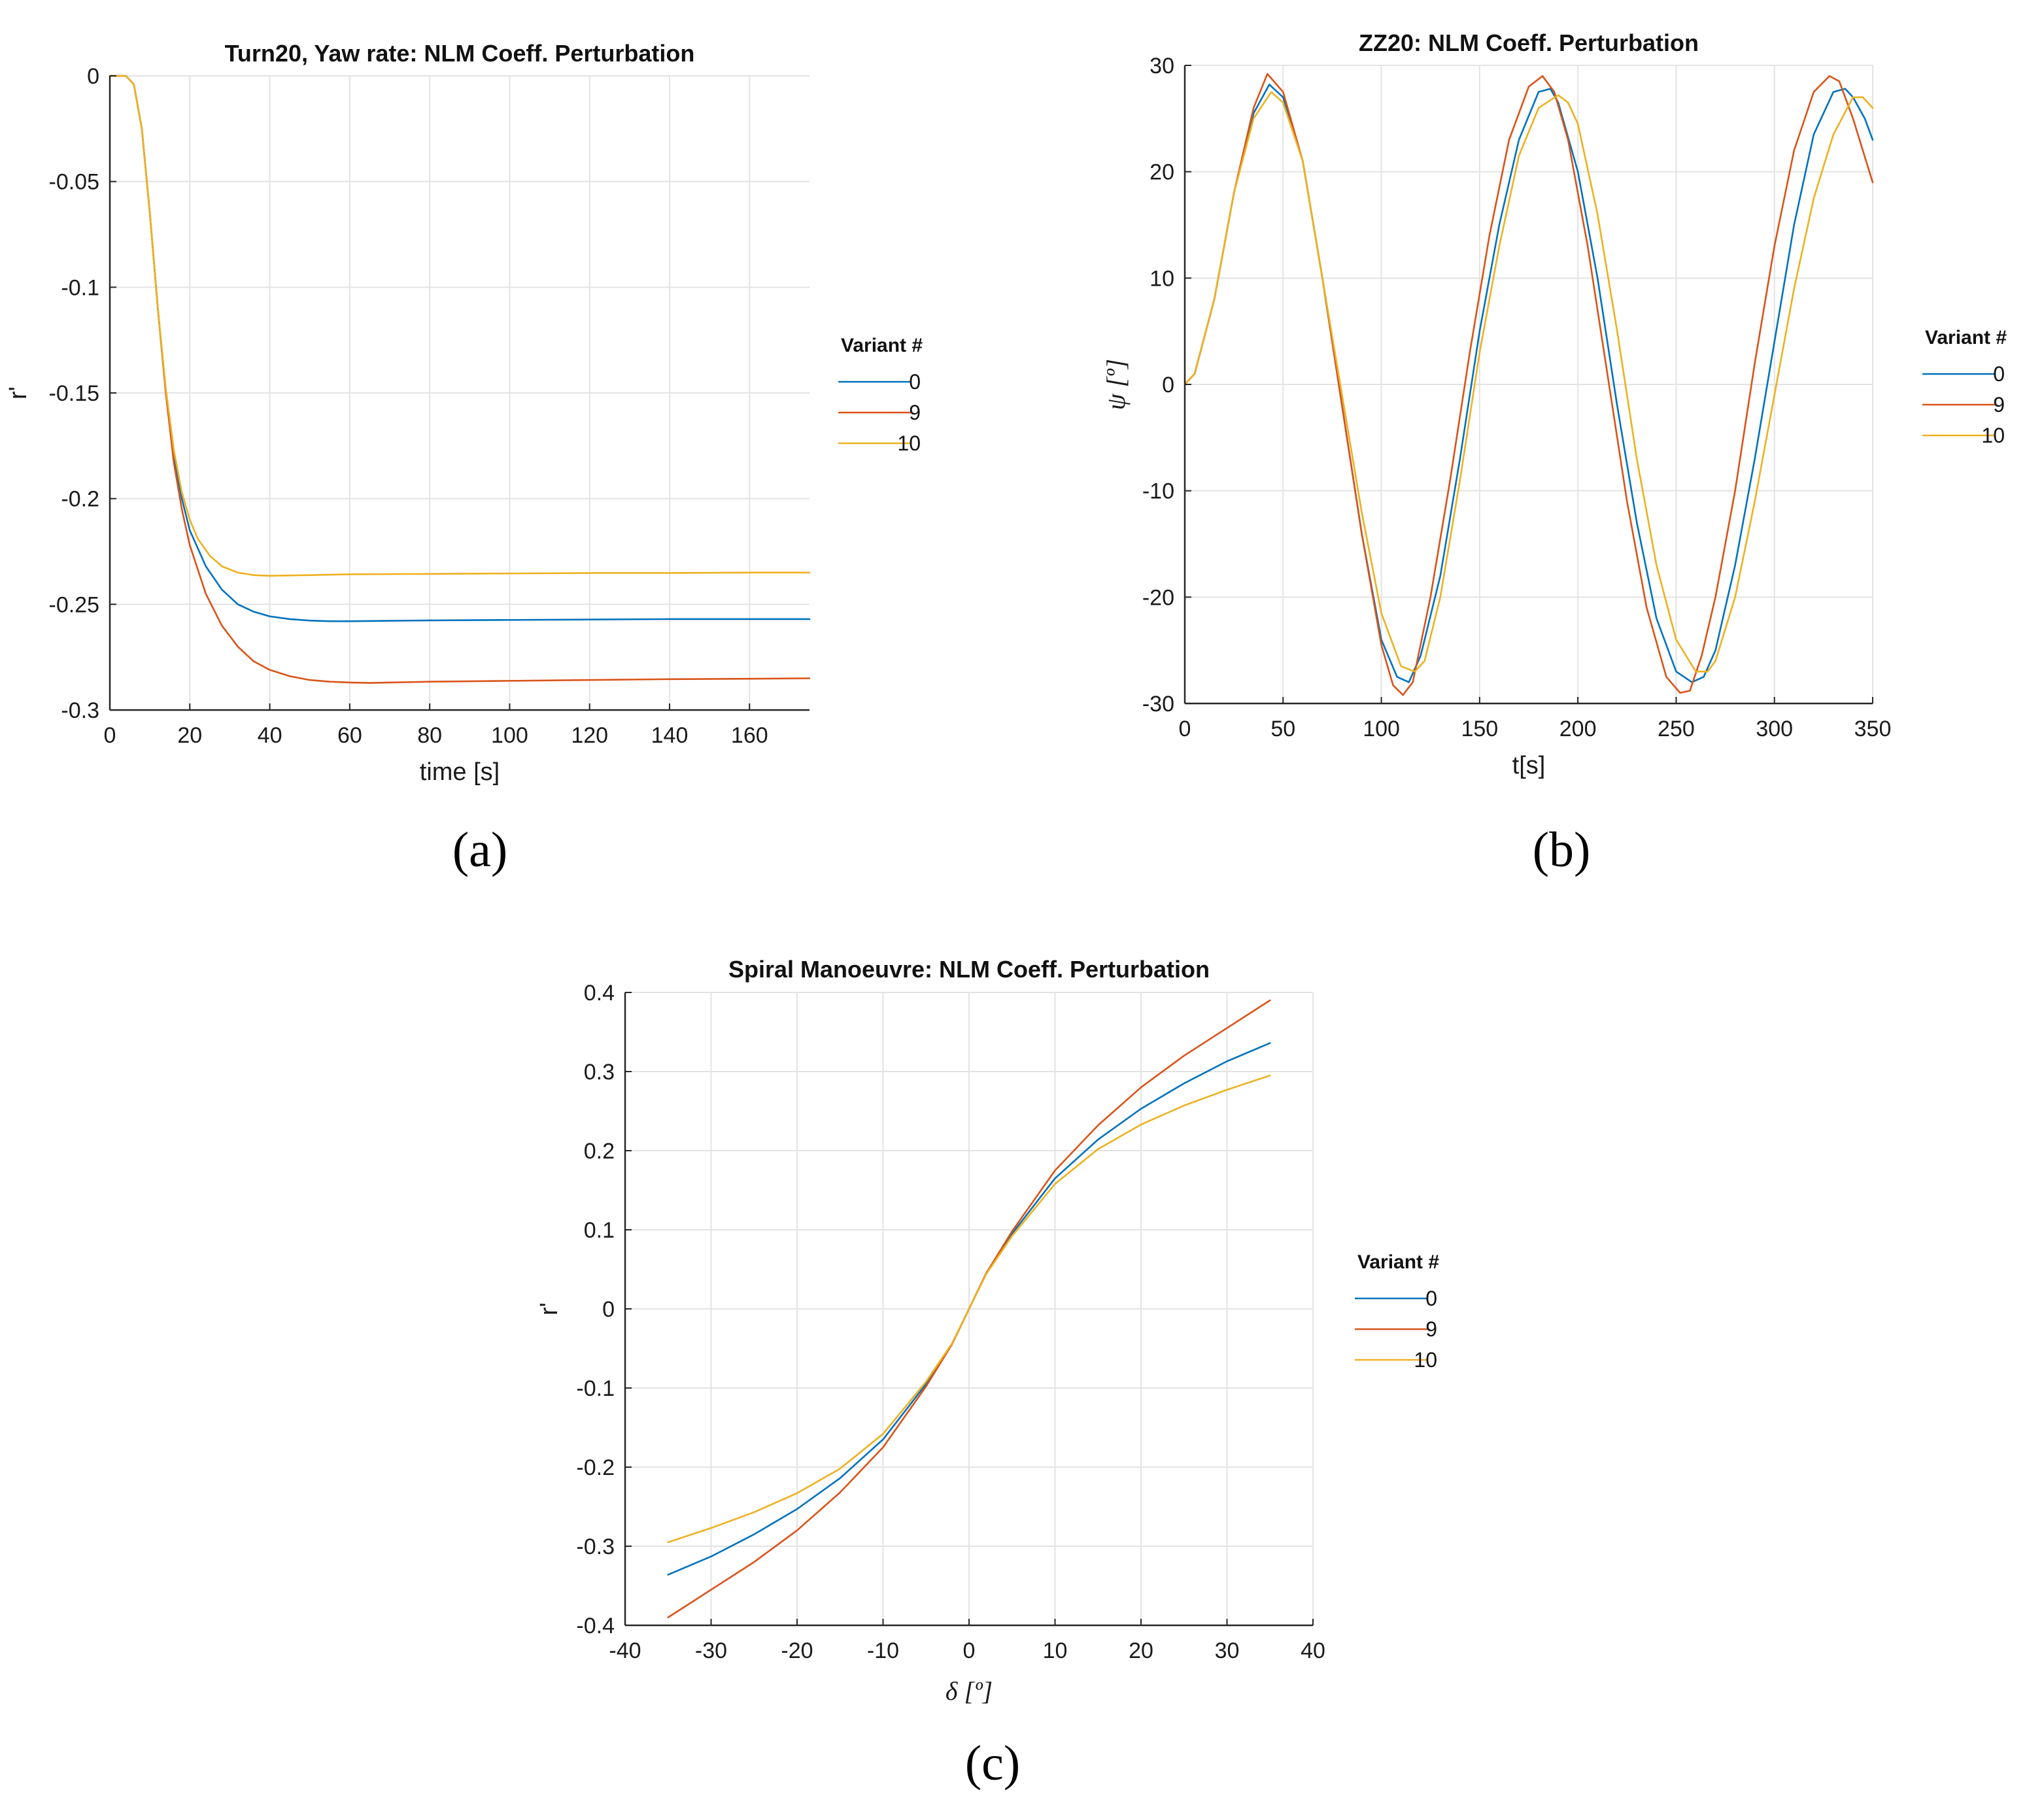 This screenshot has width=2044, height=1794. Describe the element at coordinates (600, 993) in the screenshot. I see `y-tick-label: 0.4` at that location.